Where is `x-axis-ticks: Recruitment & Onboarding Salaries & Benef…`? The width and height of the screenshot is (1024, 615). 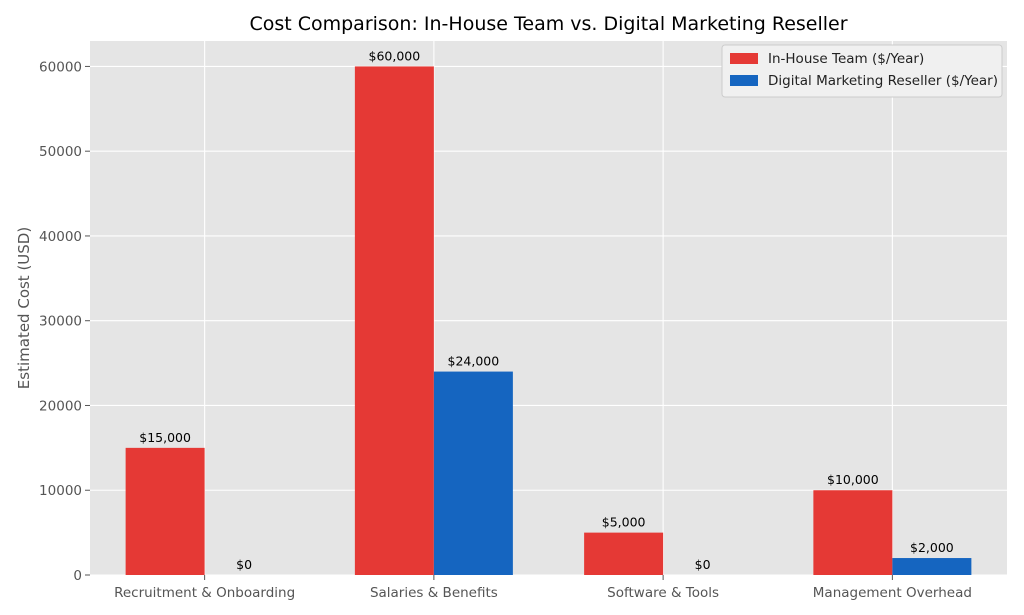
x-axis-ticks: Recruitment & Onboarding Salaries & Benef… is located at coordinates (543, 588).